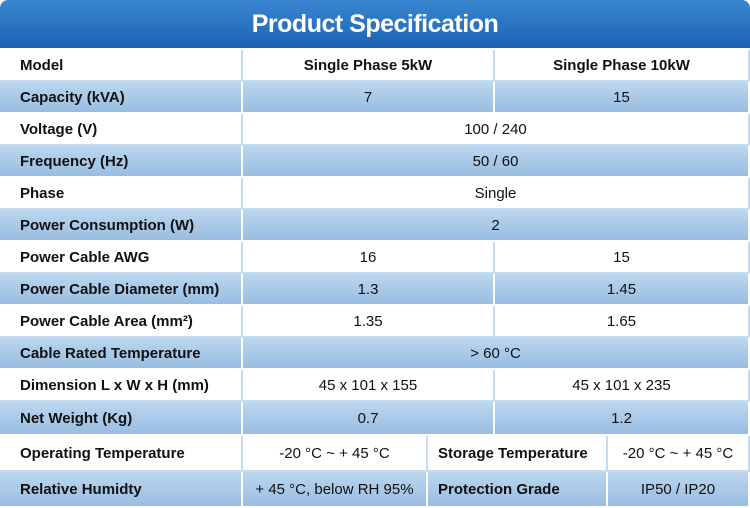 Image resolution: width=750 pixels, height=508 pixels. I want to click on cell-value: 2, so click(496, 226).